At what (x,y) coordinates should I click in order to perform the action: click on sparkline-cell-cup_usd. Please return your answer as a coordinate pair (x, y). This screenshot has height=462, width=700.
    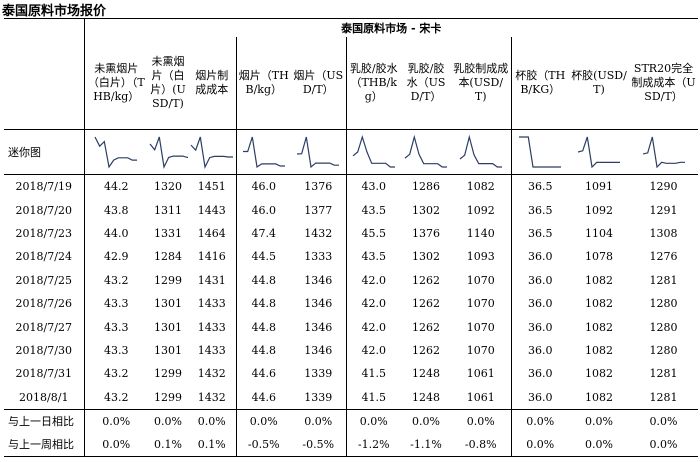
    Looking at the image, I should click on (599, 152).